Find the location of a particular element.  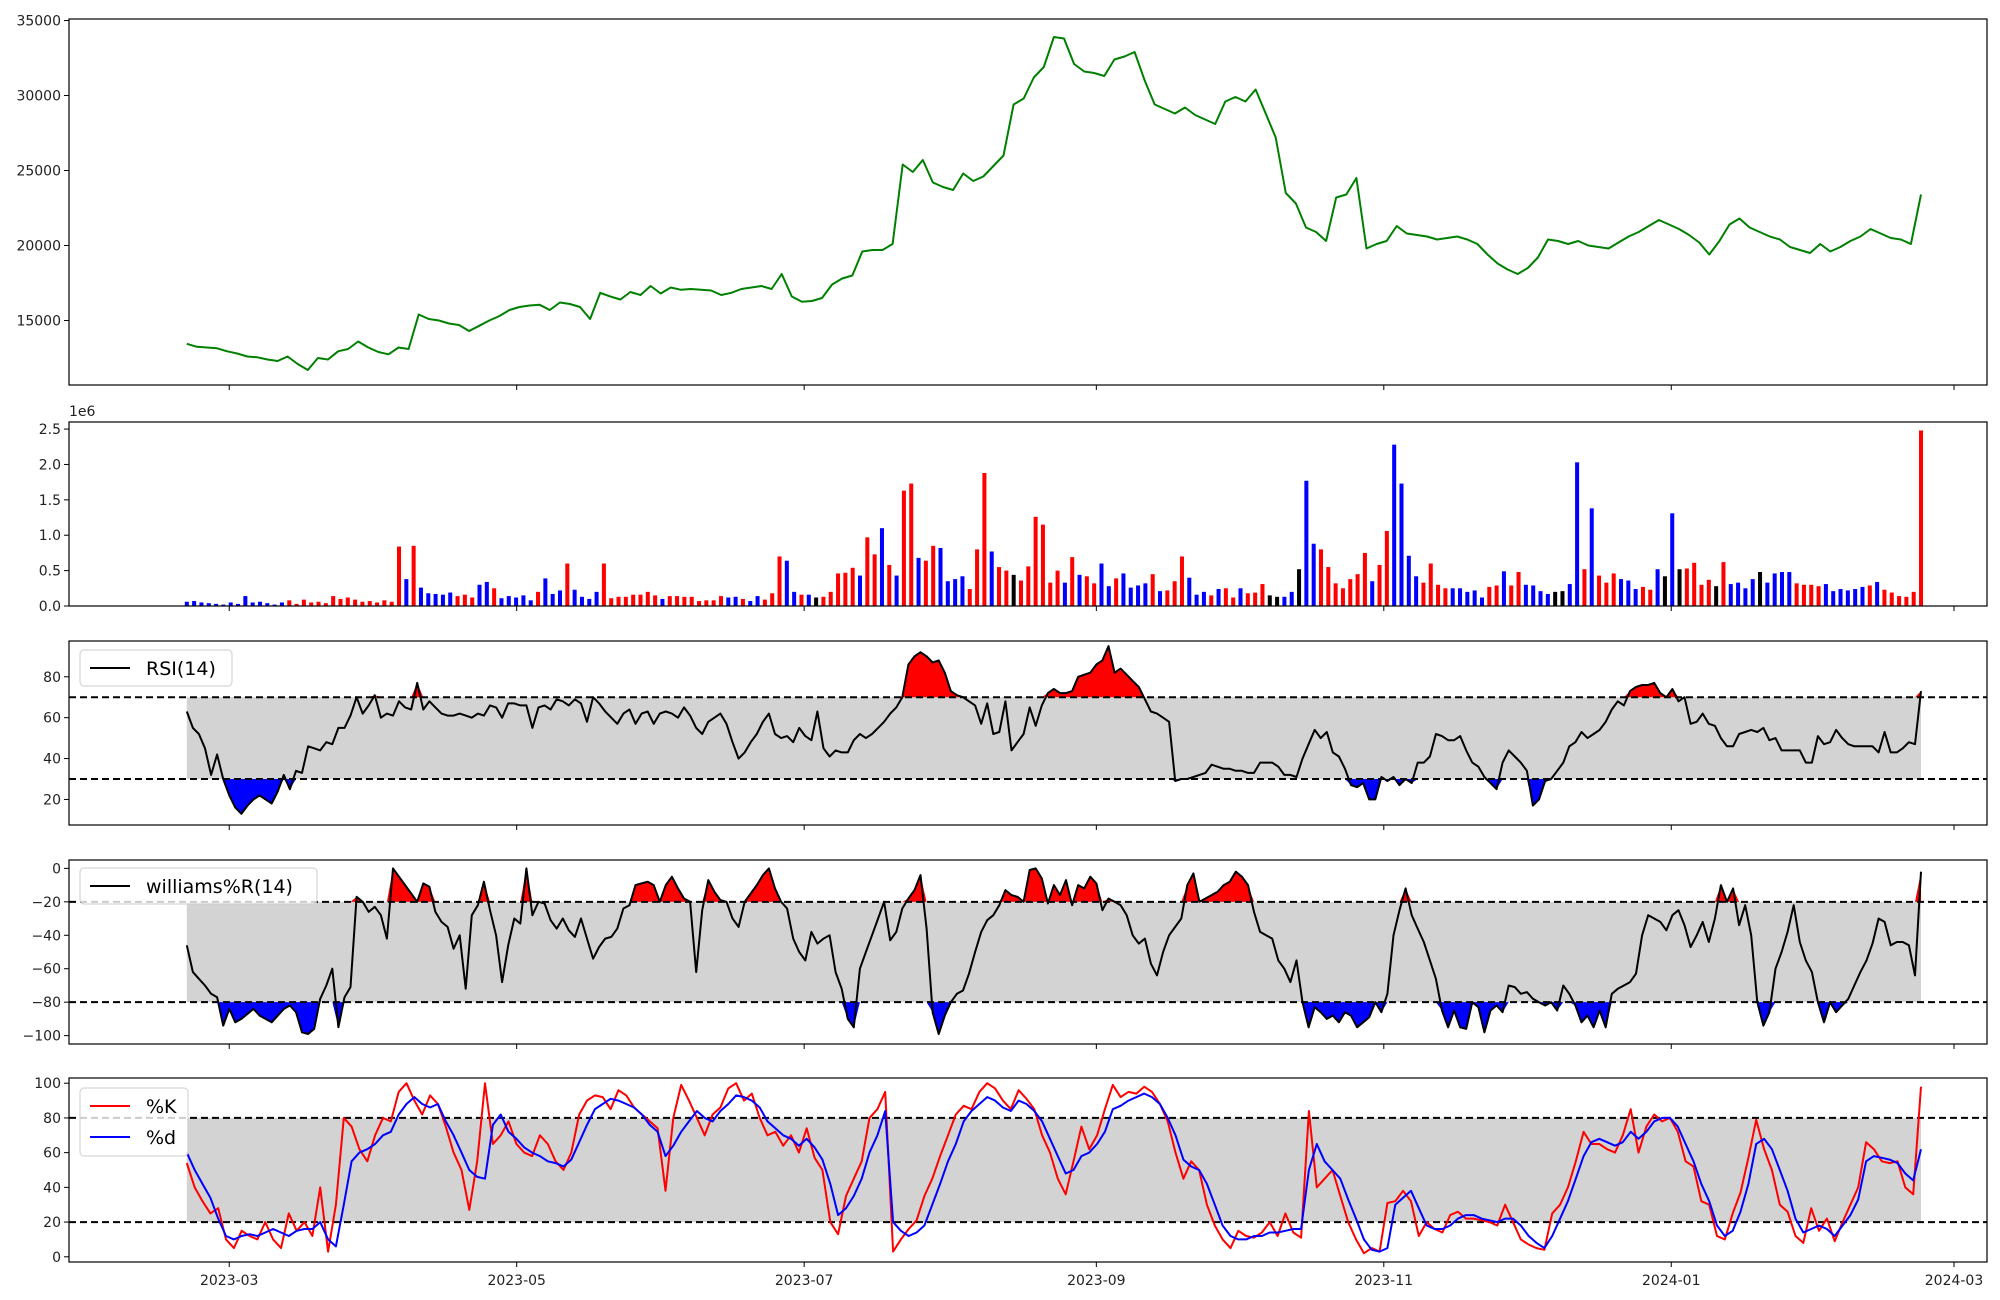

y-tick-label: 35000 is located at coordinates (38, 22).